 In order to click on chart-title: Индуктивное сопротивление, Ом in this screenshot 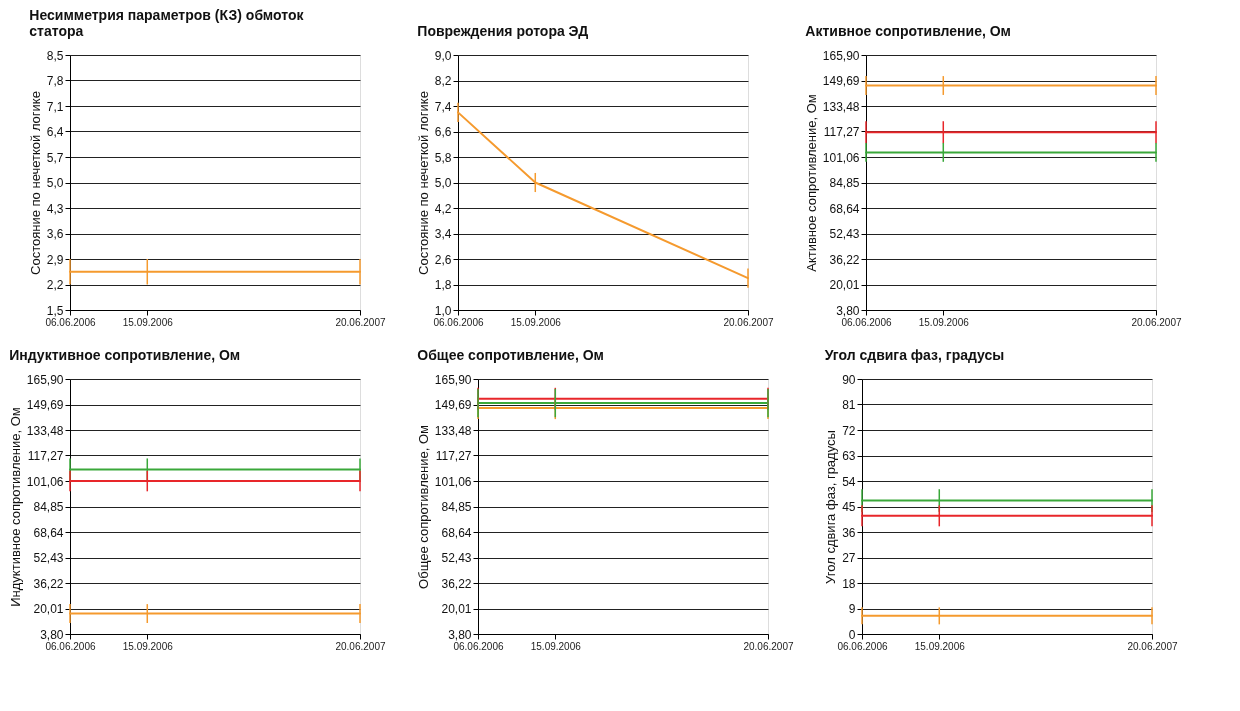, I will do `click(125, 355)`.